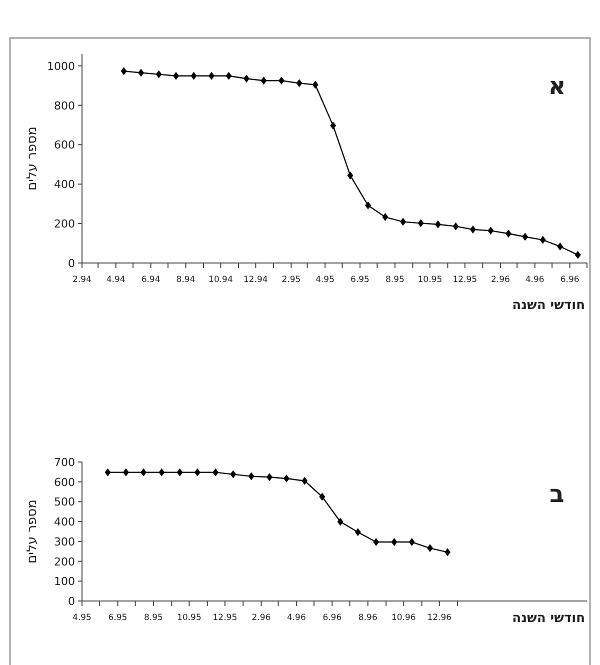 The image size is (600, 665). What do you see at coordinates (64, 581) in the screenshot?
I see `y-tick-label: 100` at bounding box center [64, 581].